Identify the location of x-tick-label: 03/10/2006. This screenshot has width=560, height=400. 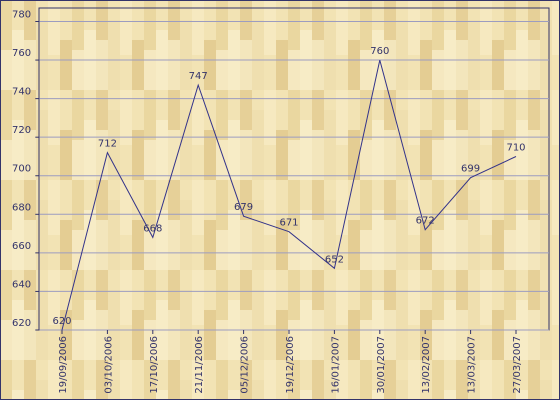
(108, 365).